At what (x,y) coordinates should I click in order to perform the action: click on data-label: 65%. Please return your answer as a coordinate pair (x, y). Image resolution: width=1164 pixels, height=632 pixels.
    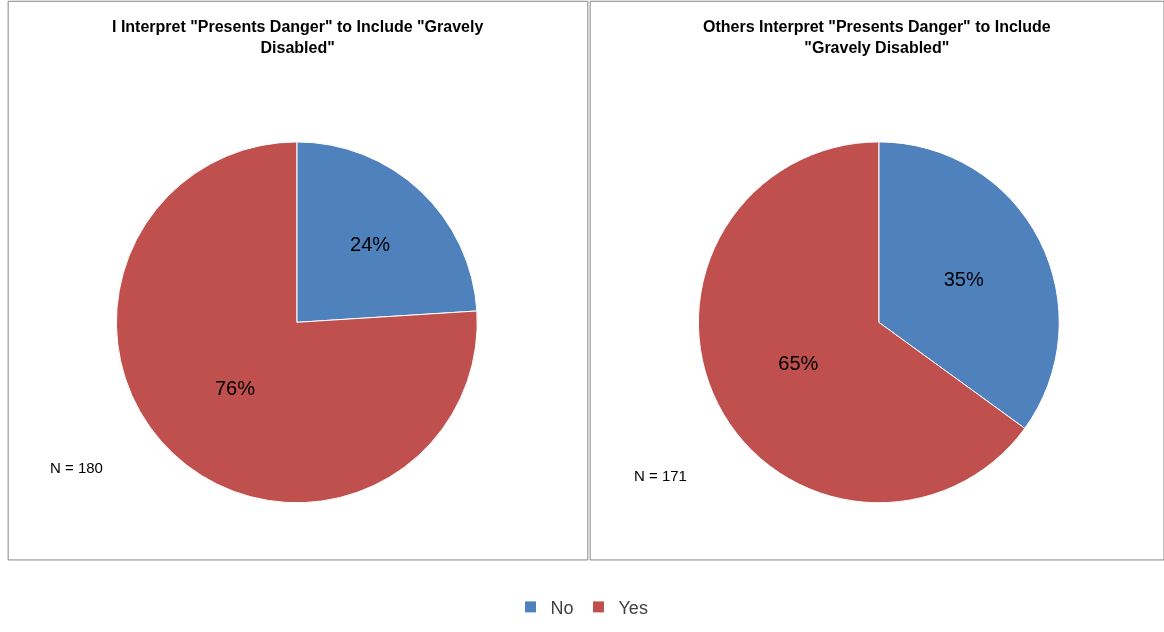
    Looking at the image, I should click on (798, 363).